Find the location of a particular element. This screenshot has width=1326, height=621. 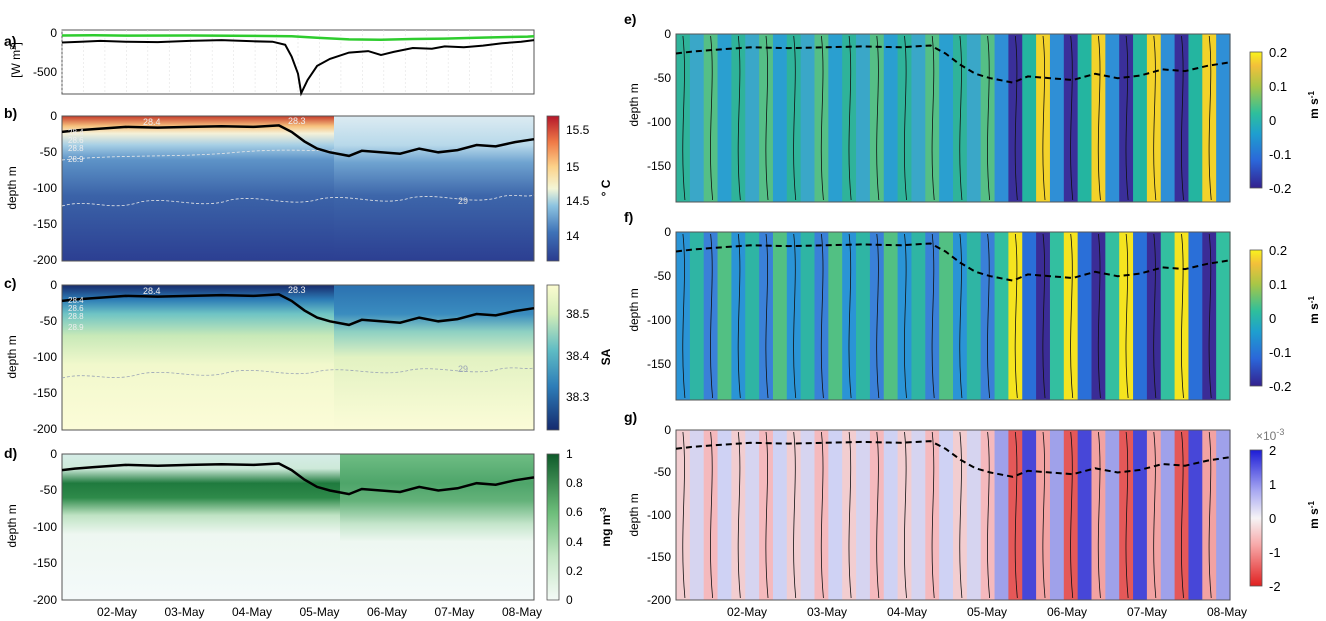

panel-a-ytick-neg500: -500 is located at coordinates (45, 72).